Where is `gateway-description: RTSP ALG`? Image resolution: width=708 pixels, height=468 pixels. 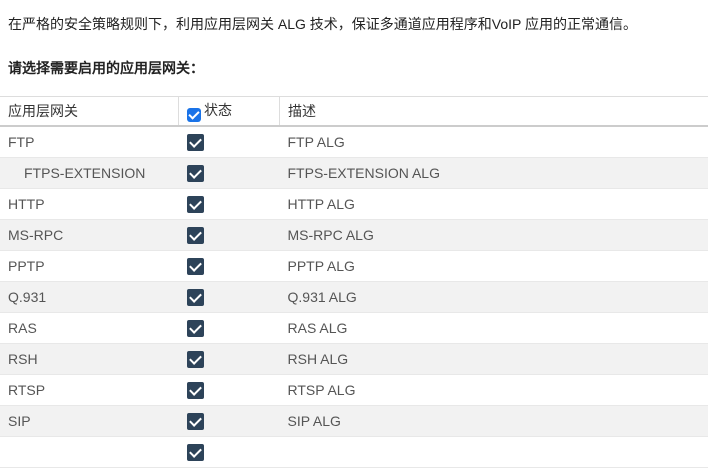 gateway-description: RTSP ALG is located at coordinates (494, 390).